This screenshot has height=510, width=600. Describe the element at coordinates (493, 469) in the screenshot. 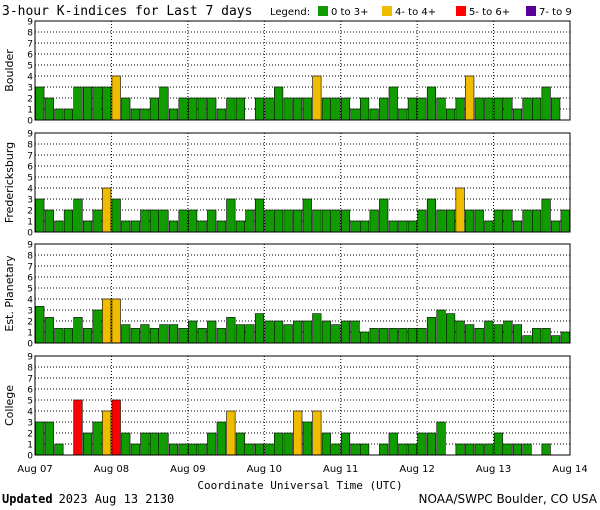

I see `x-tick-label: Aug 13` at that location.